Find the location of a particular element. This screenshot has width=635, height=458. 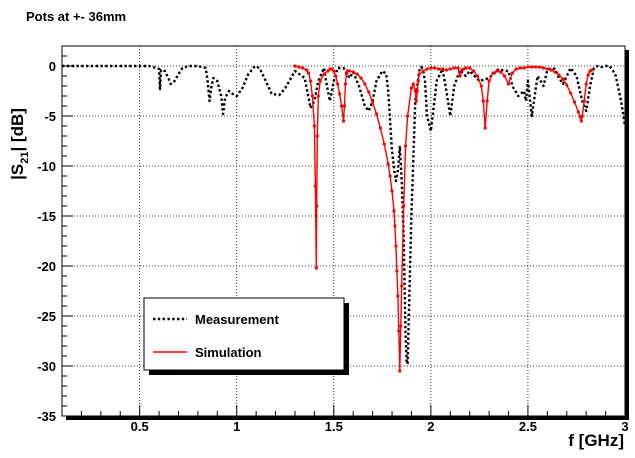

x-tick-labels: 0.5 1 1.5 2 2.5 3 is located at coordinates (380, 426).